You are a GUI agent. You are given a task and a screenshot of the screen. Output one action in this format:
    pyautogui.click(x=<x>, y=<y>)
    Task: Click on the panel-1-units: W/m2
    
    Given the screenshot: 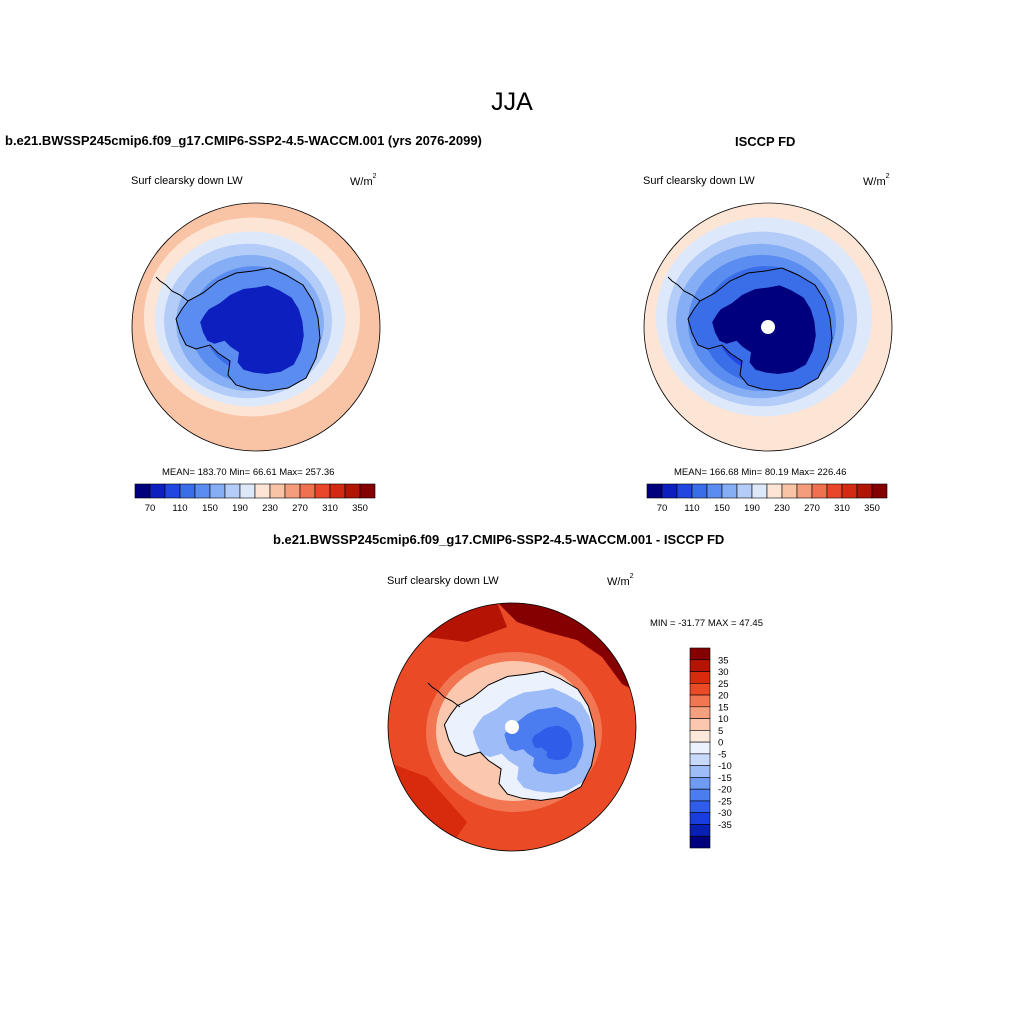 What is the action you would take?
    pyautogui.click(x=363, y=180)
    